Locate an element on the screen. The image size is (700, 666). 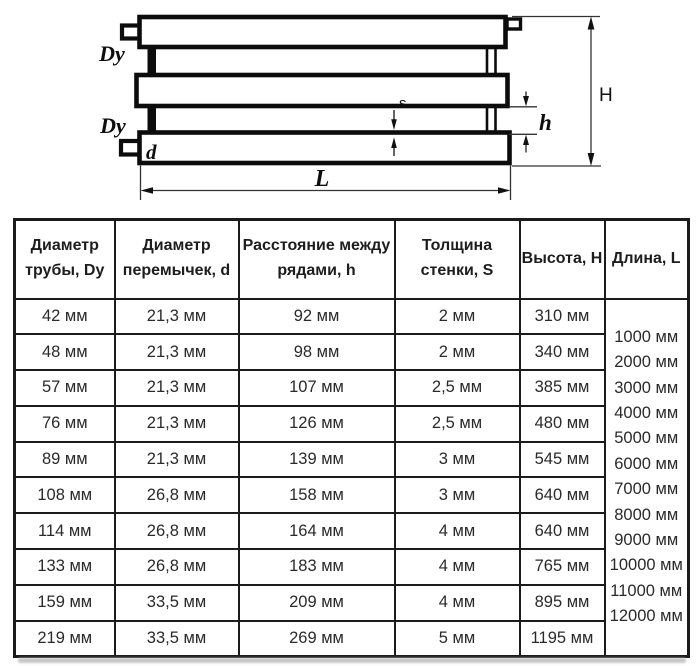
label-dy-top: Dy is located at coordinates (111, 53).